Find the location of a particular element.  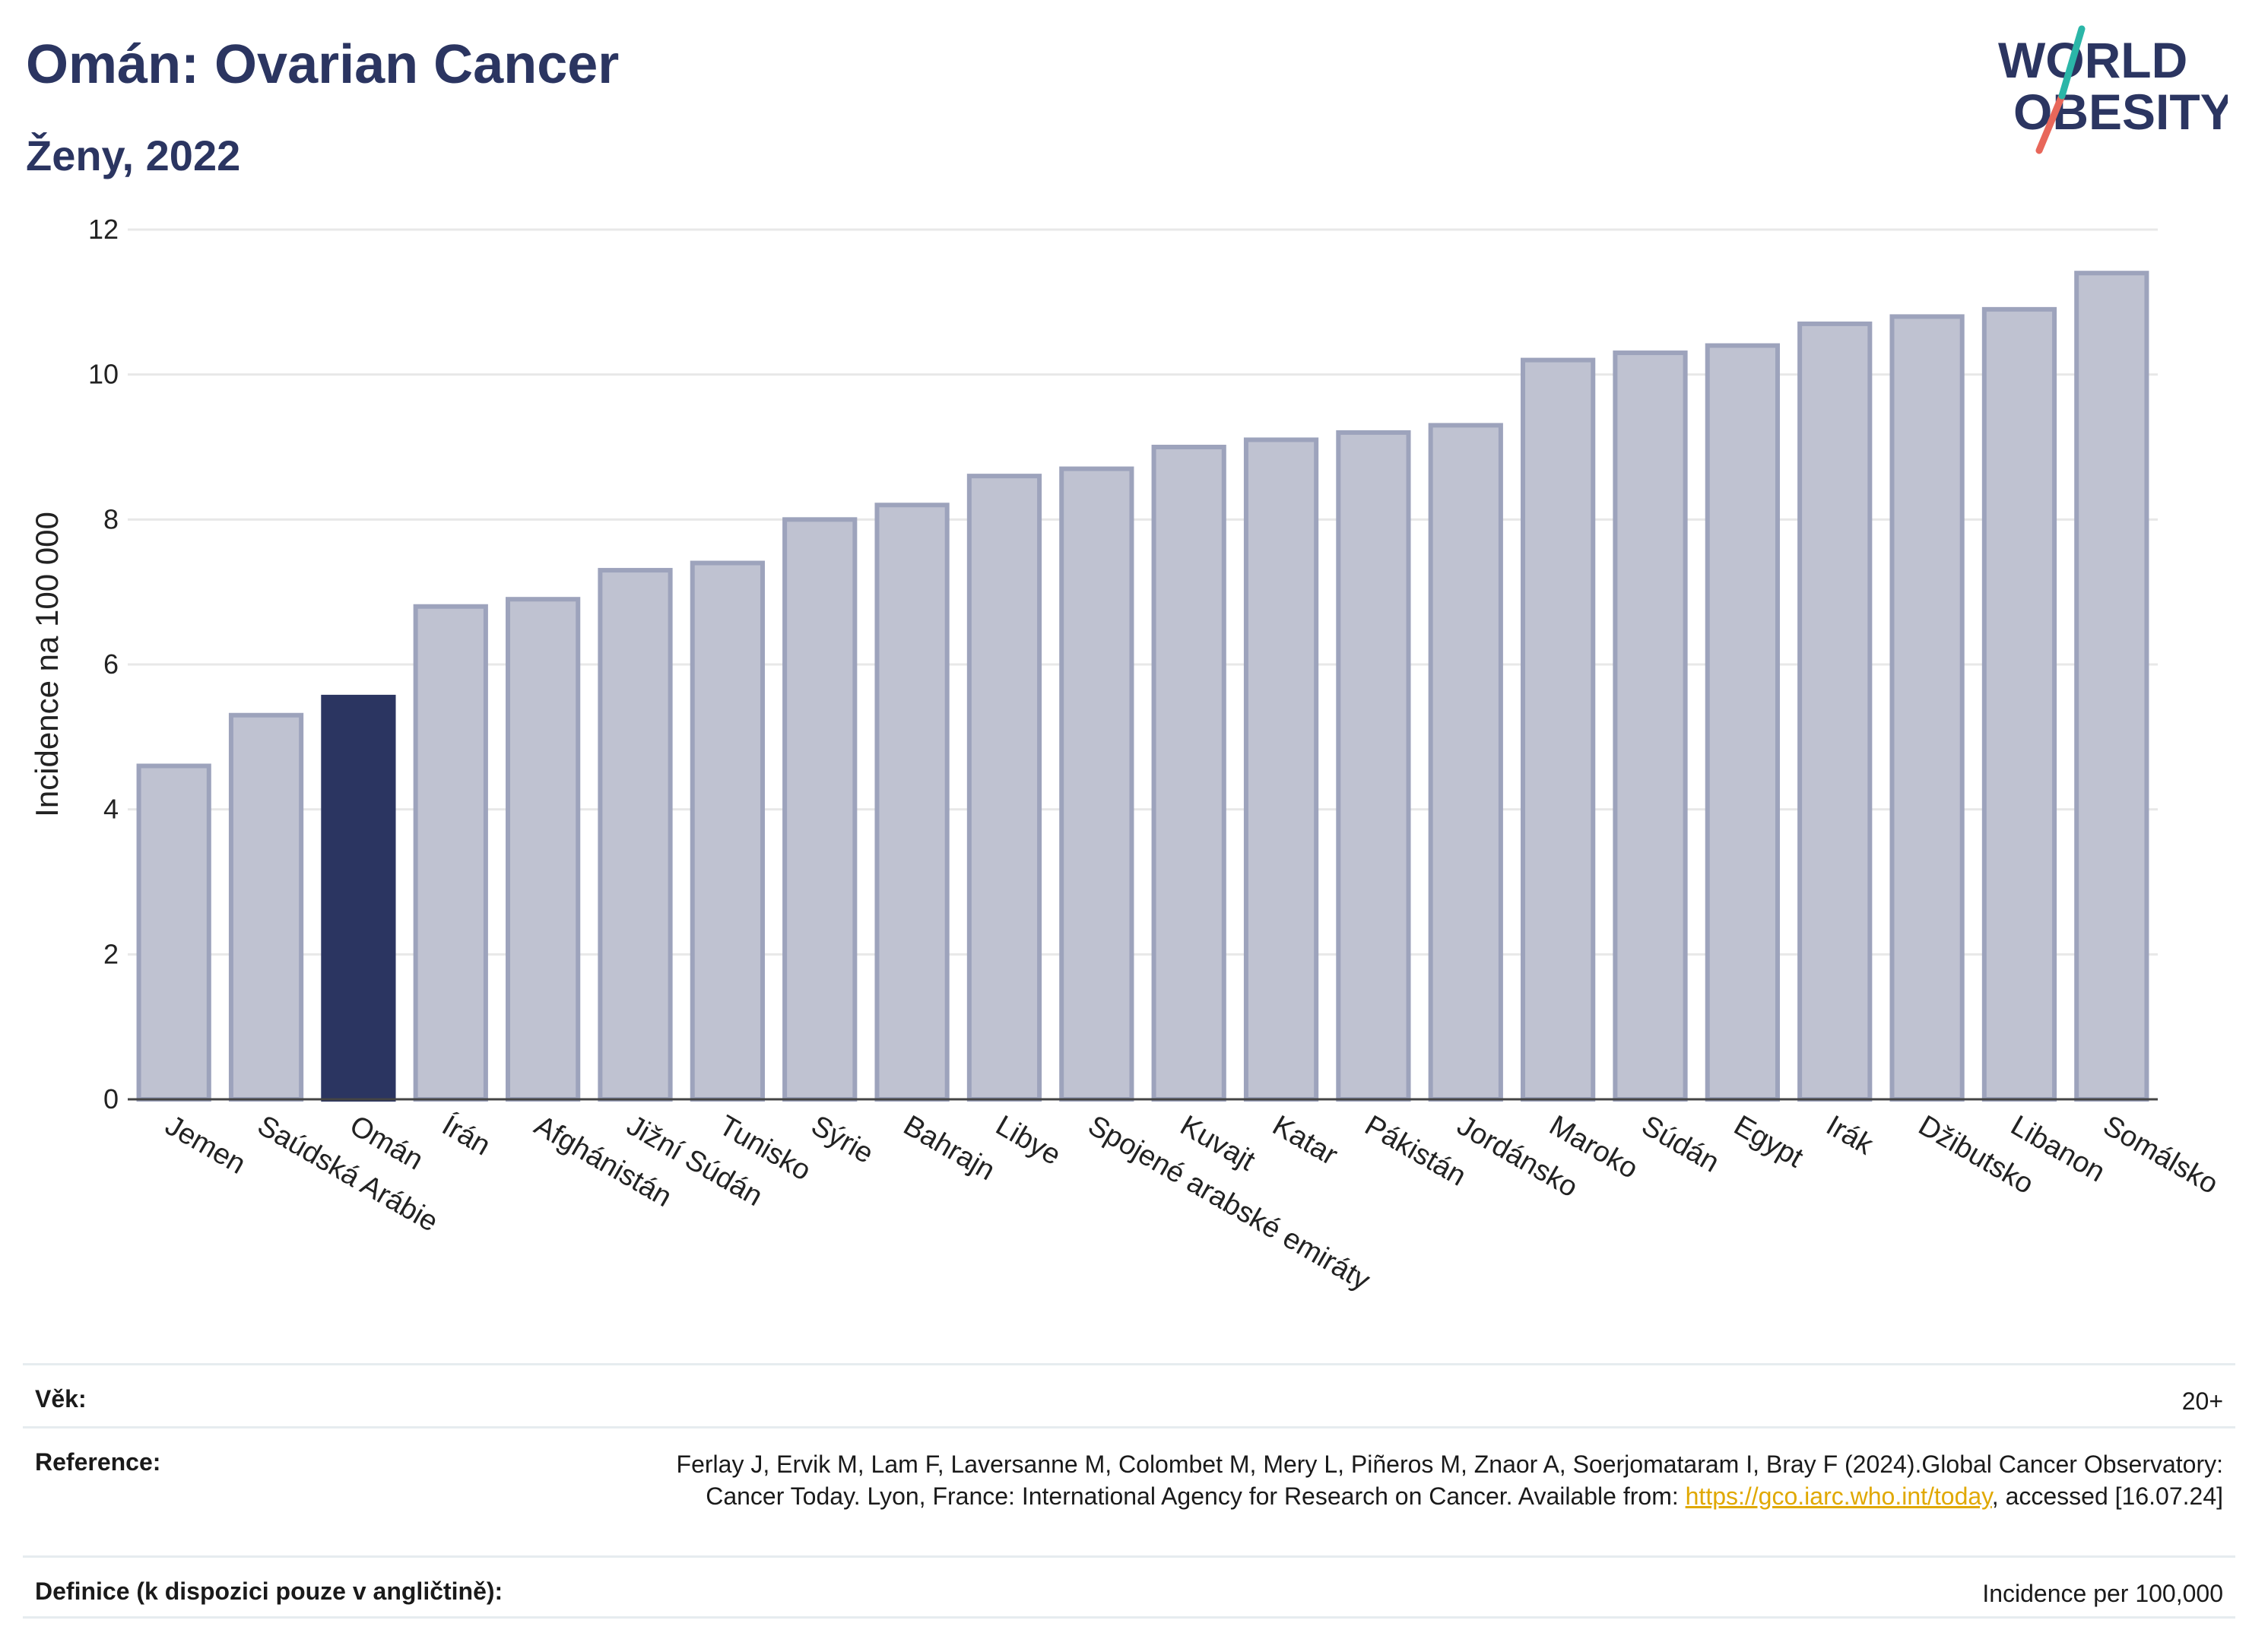

y-tick-label: 2 is located at coordinates (111, 953).